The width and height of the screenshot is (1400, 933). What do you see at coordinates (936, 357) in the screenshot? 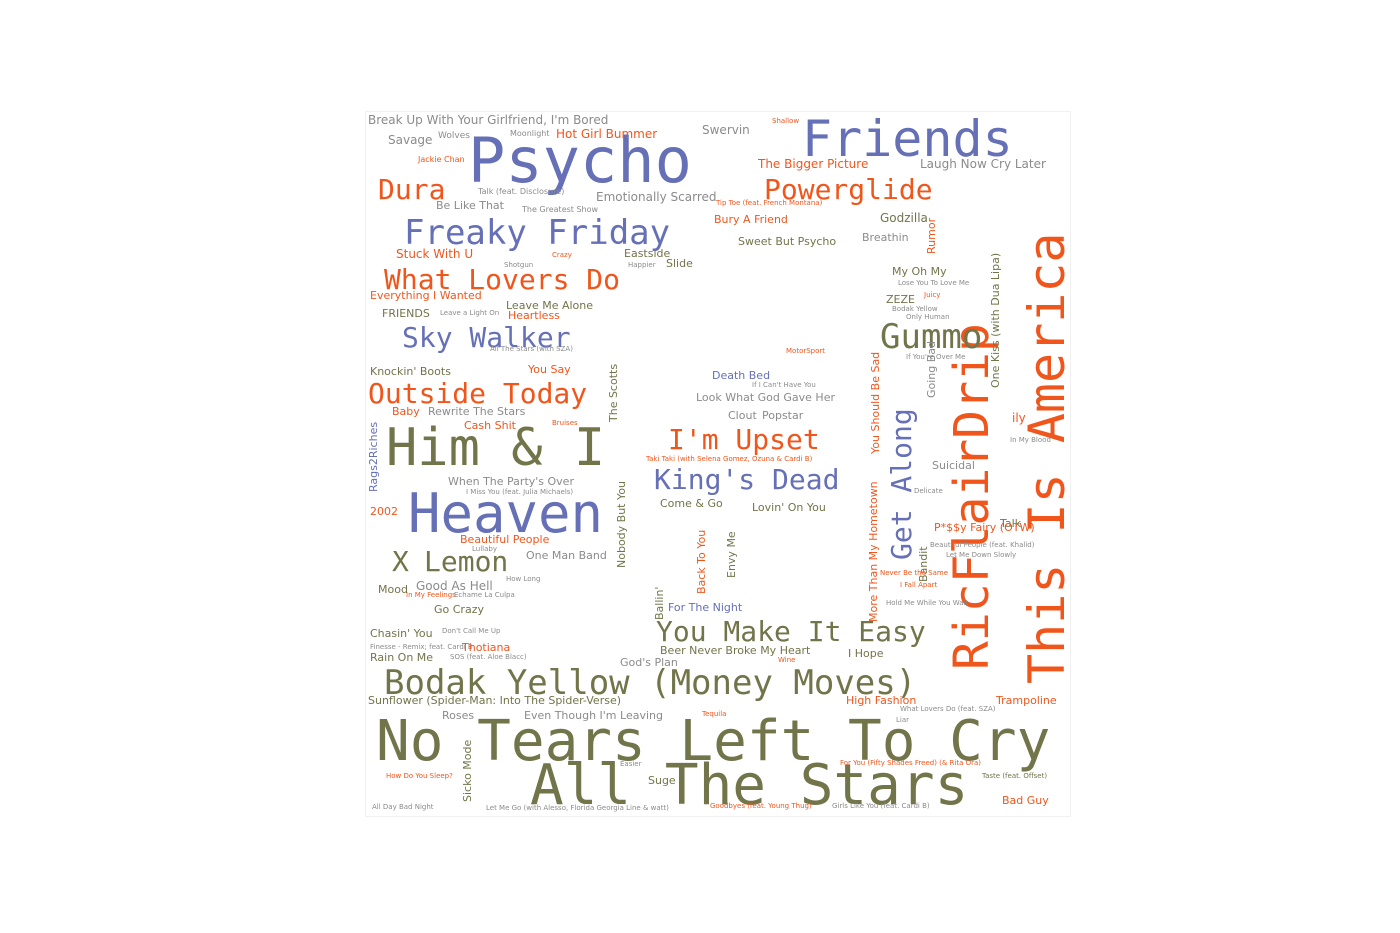
I see `word: If You're Over Me` at bounding box center [936, 357].